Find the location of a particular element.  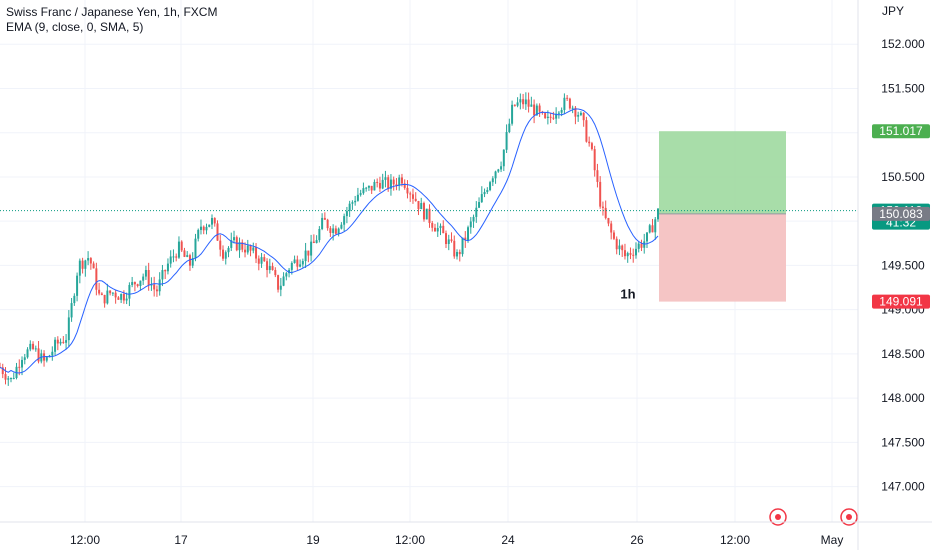

interval-annotation: 1h is located at coordinates (627, 293).